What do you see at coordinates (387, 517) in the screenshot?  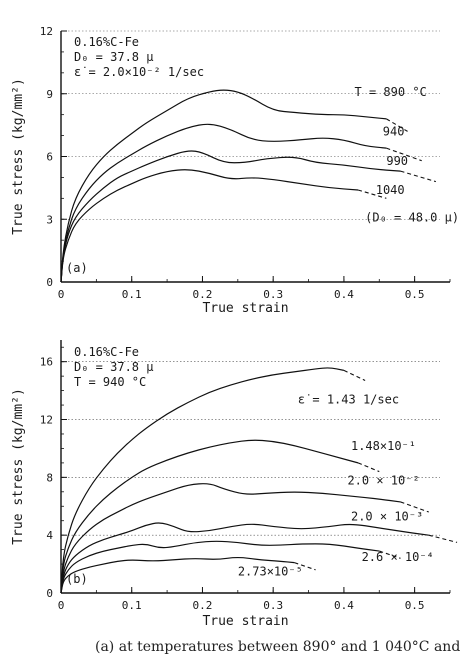 I see `curve-label: 2.0 × 10⁻³` at bounding box center [387, 517].